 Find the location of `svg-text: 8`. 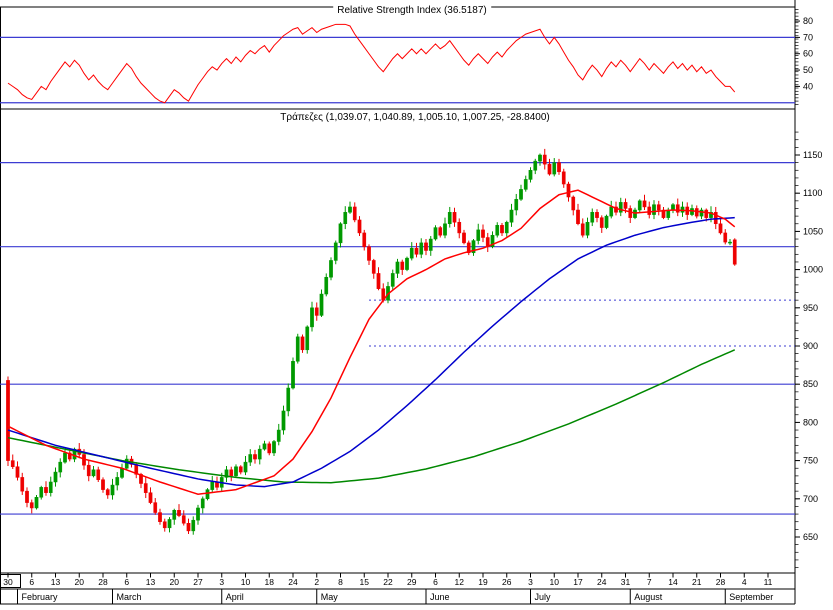

svg-text: 8 is located at coordinates (340, 582).